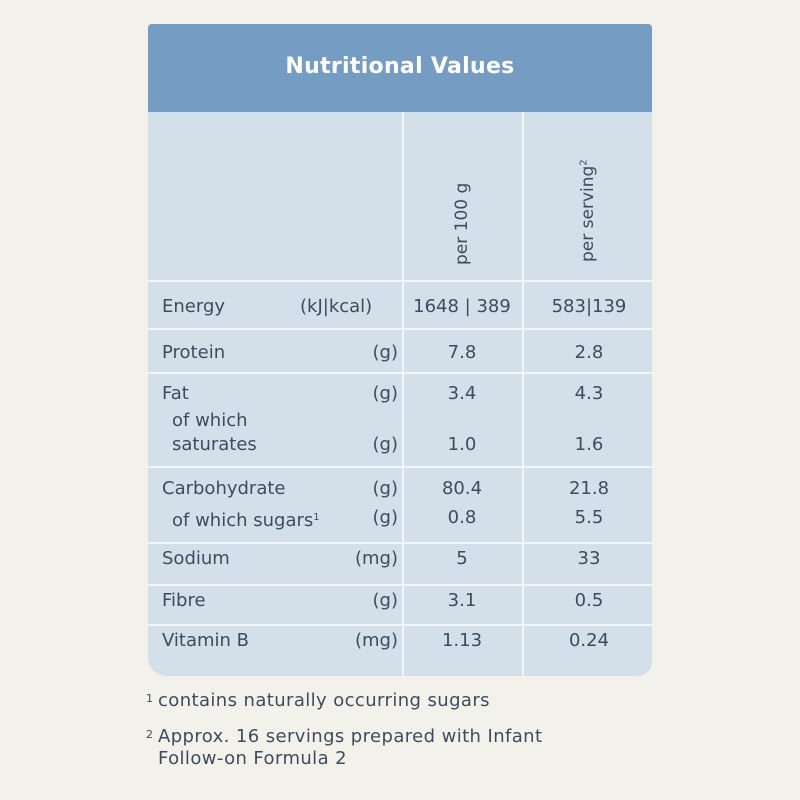  Describe the element at coordinates (214, 444) in the screenshot. I see `row-label-saturates-line2: saturates` at that location.